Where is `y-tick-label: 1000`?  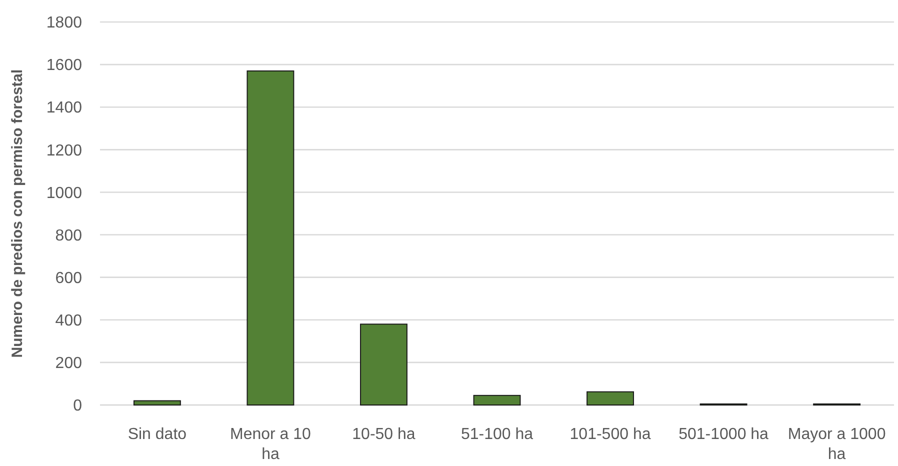
y-tick-label: 1000 is located at coordinates (64, 193).